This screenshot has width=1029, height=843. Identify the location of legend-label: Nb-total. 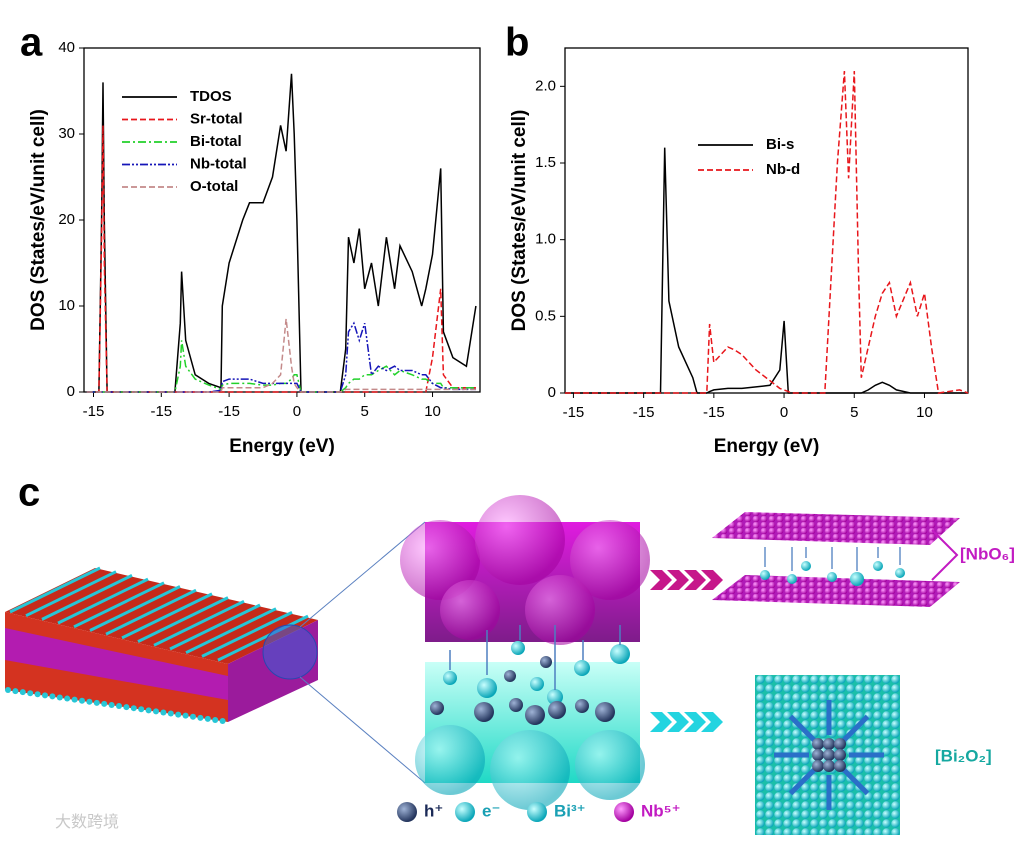
(218, 163).